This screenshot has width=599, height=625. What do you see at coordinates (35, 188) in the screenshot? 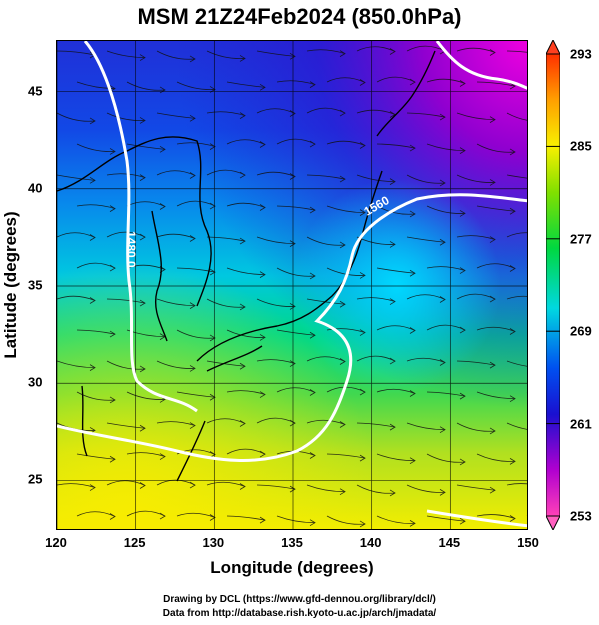
I see `y-tick-label: 40` at bounding box center [35, 188].